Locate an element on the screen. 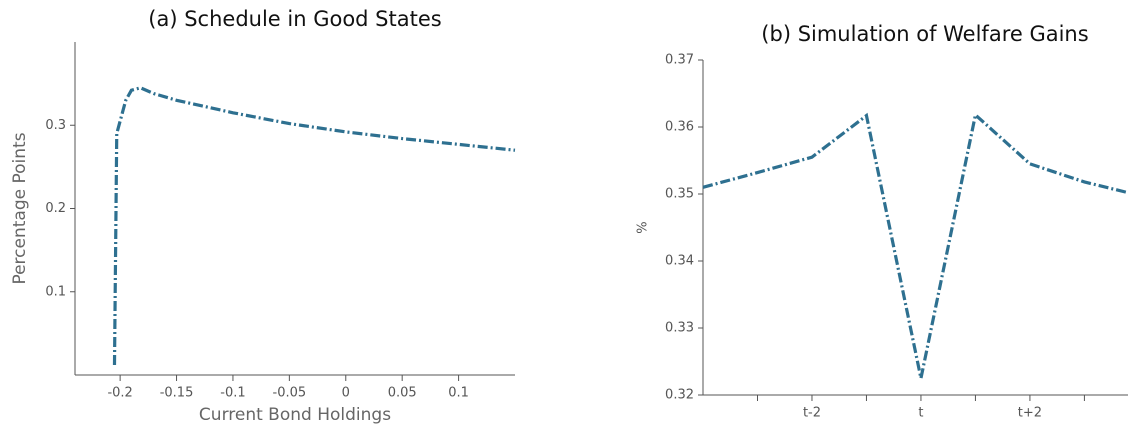 The width and height of the screenshot is (1141, 430). x-tick-label: t is located at coordinates (920, 413).